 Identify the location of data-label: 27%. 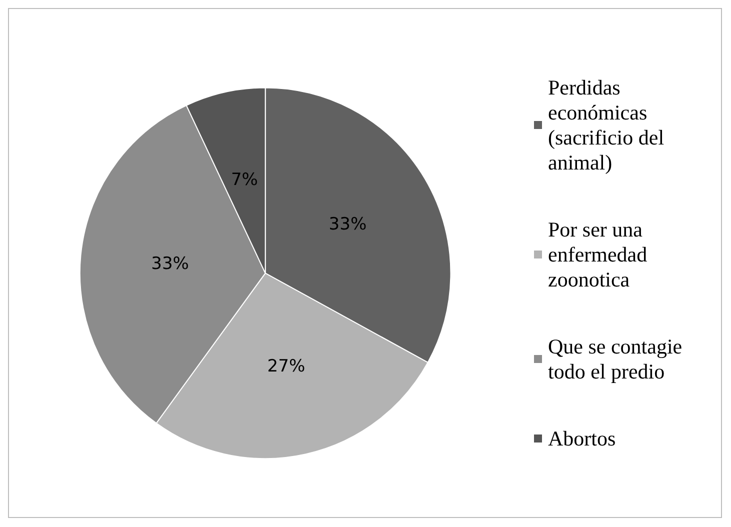
(286, 366).